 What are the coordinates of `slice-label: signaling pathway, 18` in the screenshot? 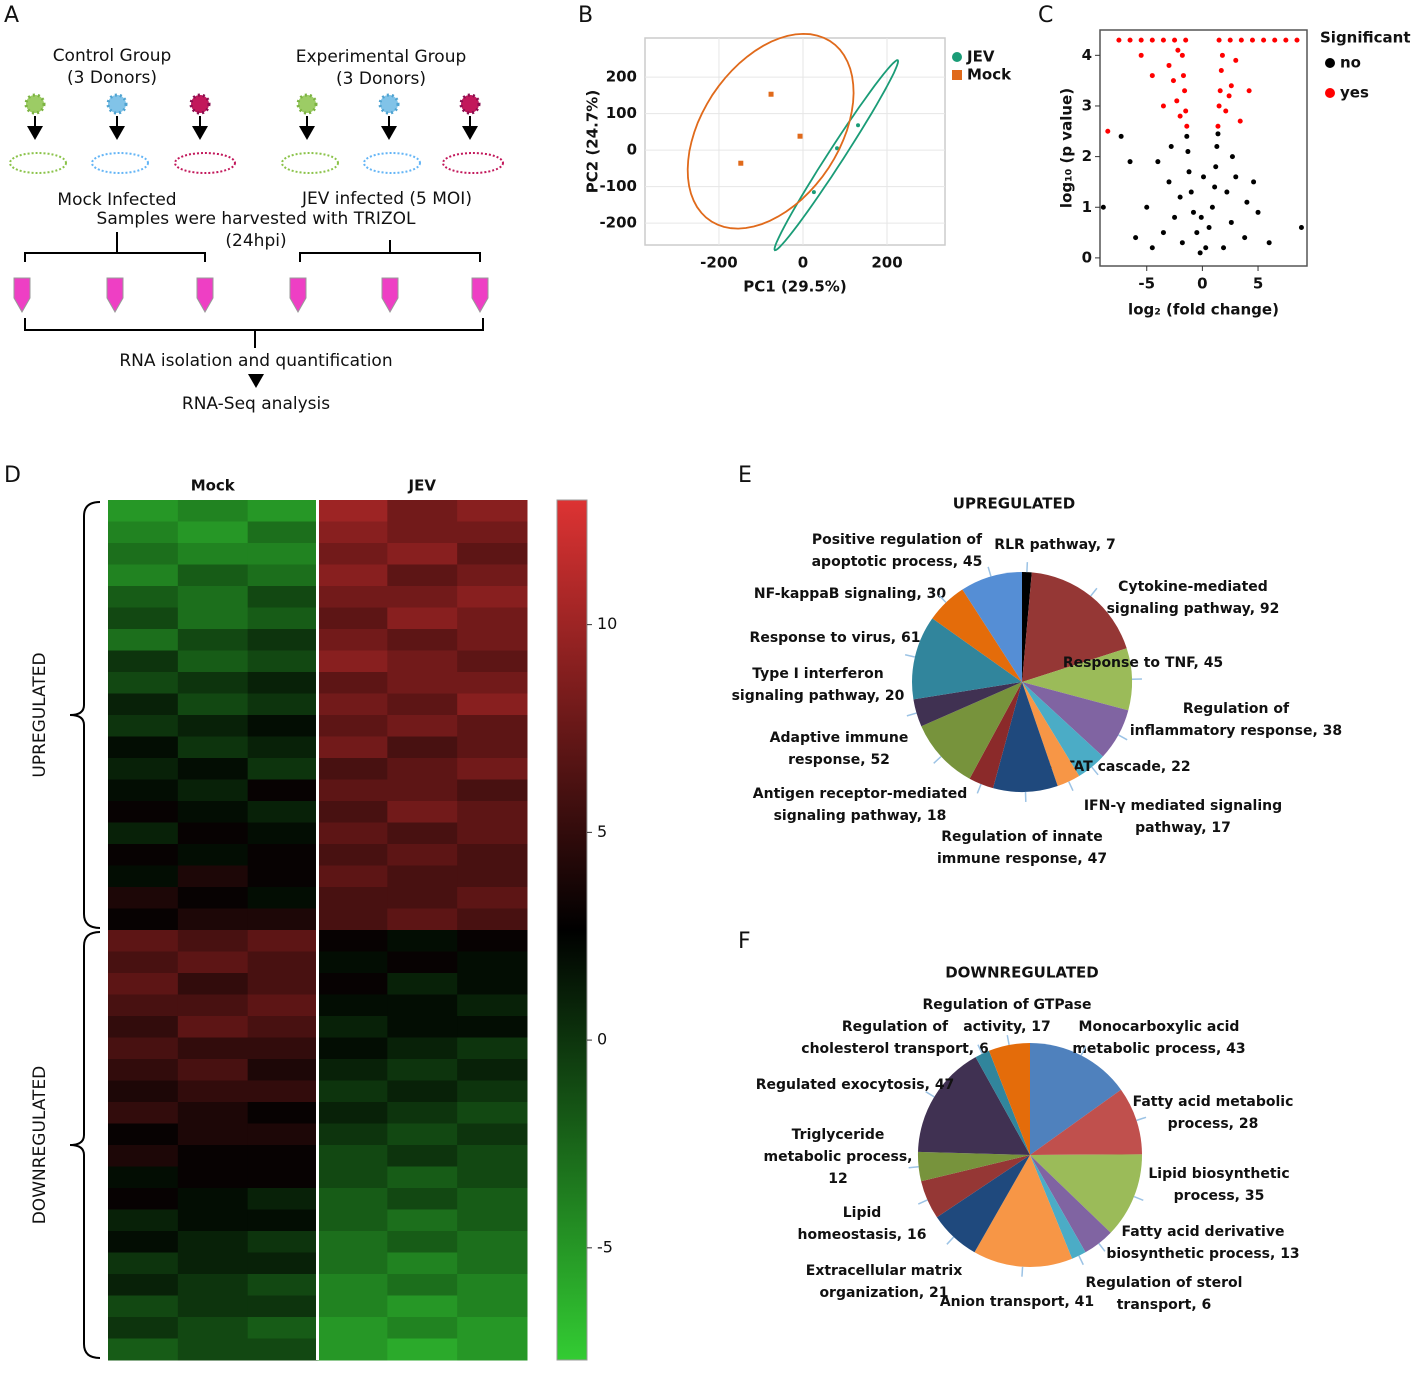 It's located at (860, 816).